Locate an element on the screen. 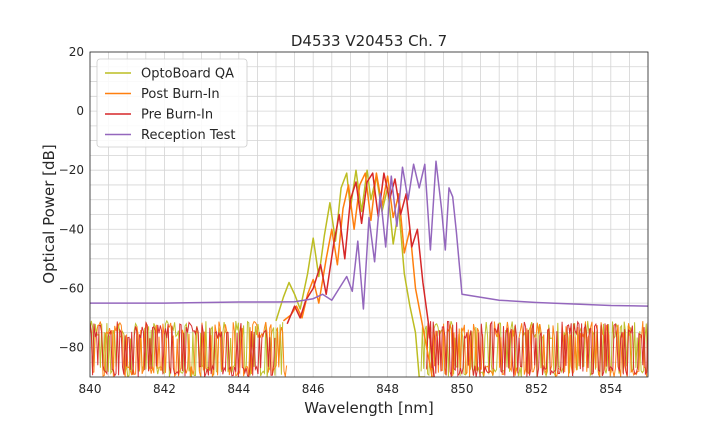 The image size is (720, 432). x-tick-label: 850 is located at coordinates (462, 389).